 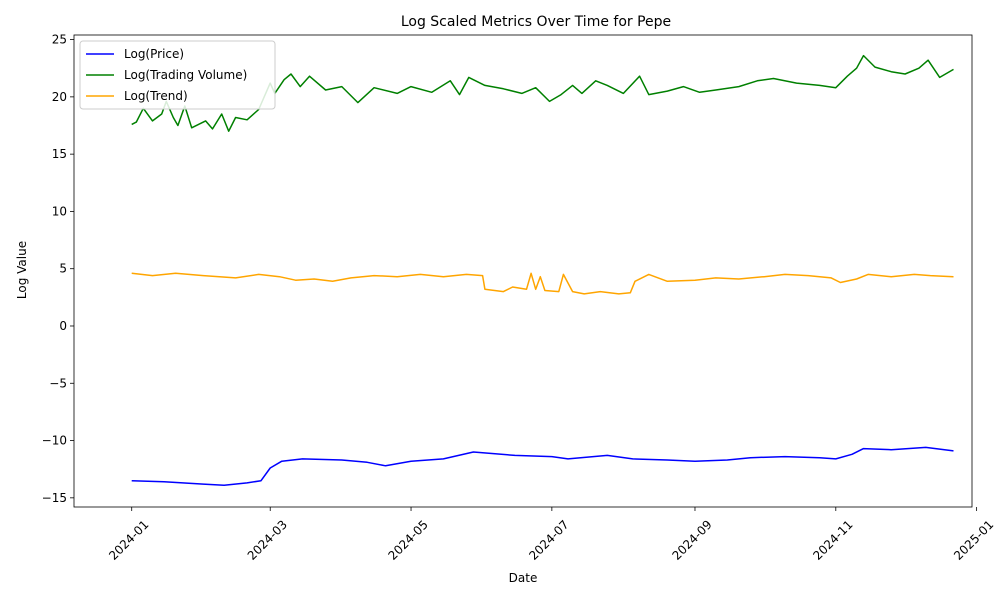 I want to click on legend-label: Log(Trading Volume), so click(x=185, y=75).